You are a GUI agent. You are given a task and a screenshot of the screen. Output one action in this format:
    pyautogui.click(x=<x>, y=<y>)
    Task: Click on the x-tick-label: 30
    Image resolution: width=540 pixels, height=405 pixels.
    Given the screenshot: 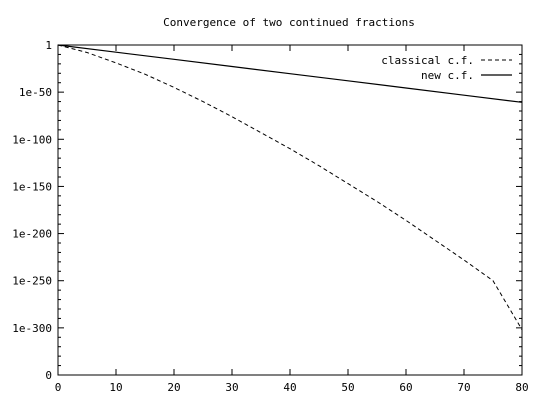 What is the action you would take?
    pyautogui.click(x=231, y=387)
    